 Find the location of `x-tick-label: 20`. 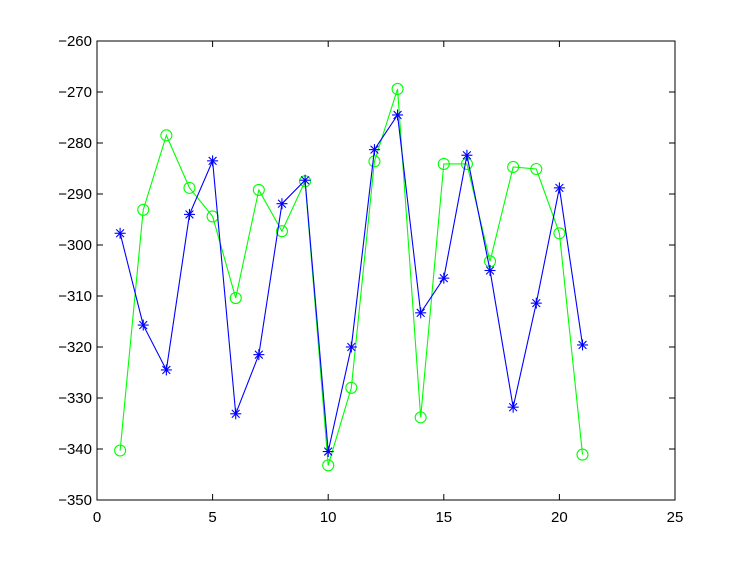

x-tick-label: 20 is located at coordinates (559, 517).